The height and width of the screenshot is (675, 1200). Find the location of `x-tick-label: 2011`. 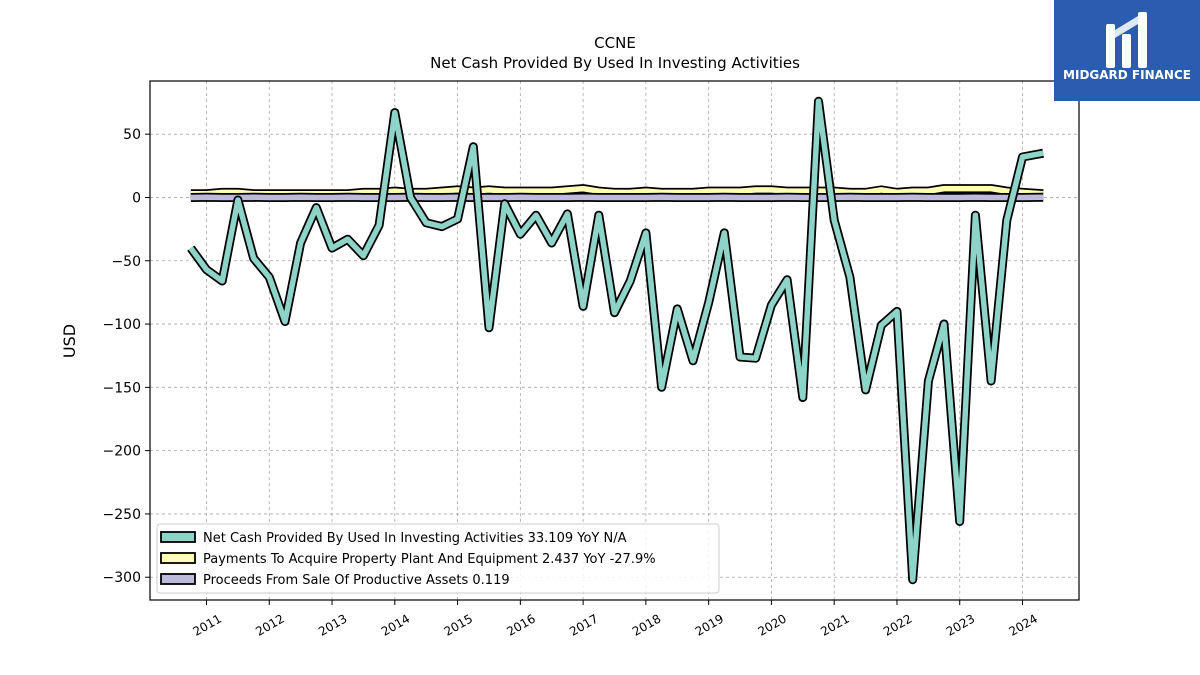

x-tick-label: 2011 is located at coordinates (207, 624).